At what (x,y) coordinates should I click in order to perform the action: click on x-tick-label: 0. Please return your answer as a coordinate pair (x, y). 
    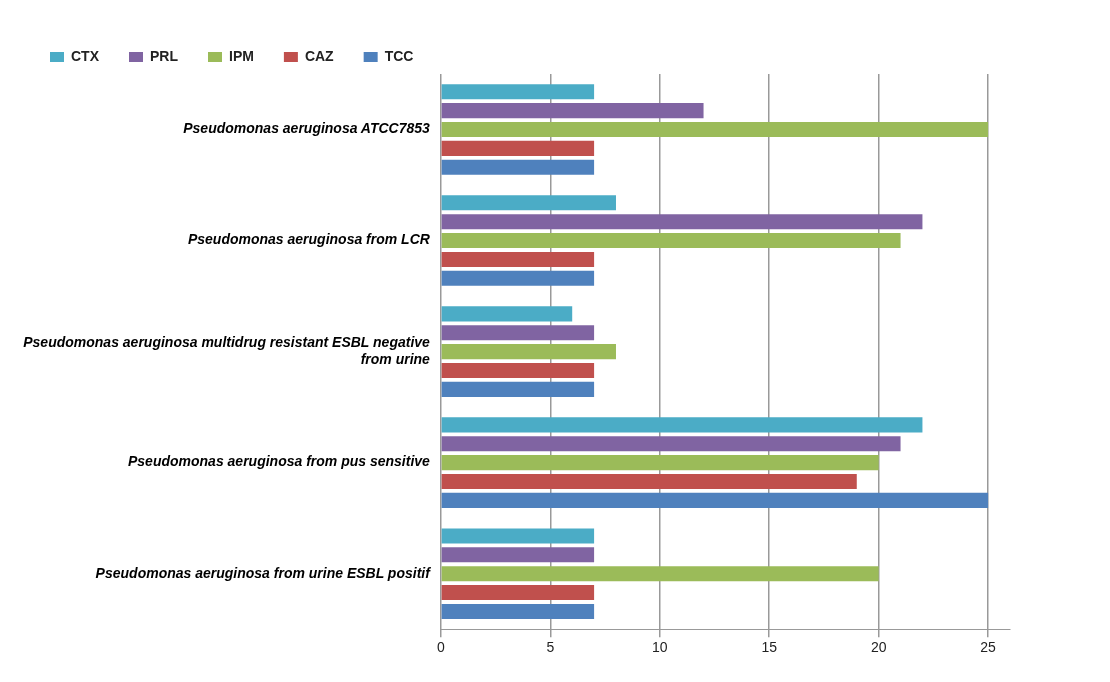
    Looking at the image, I should click on (440, 647).